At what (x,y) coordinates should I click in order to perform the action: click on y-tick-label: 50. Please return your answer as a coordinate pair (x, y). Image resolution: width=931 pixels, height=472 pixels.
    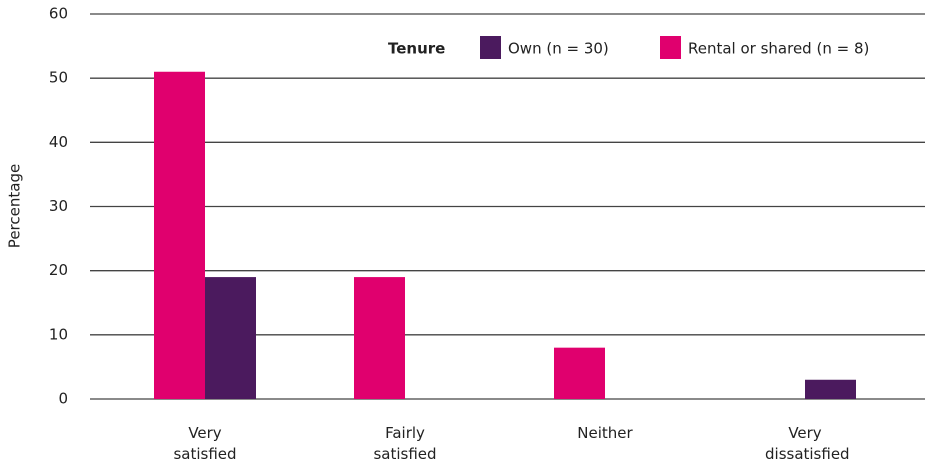
    Looking at the image, I should click on (58, 78).